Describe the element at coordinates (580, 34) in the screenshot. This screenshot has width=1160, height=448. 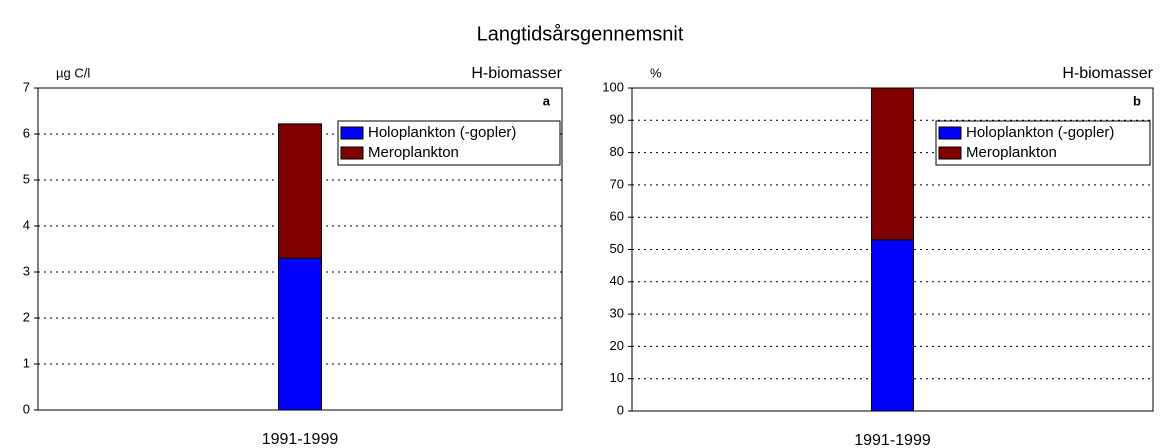
I see `chart-title: Langtidsårsgennemsnit` at that location.